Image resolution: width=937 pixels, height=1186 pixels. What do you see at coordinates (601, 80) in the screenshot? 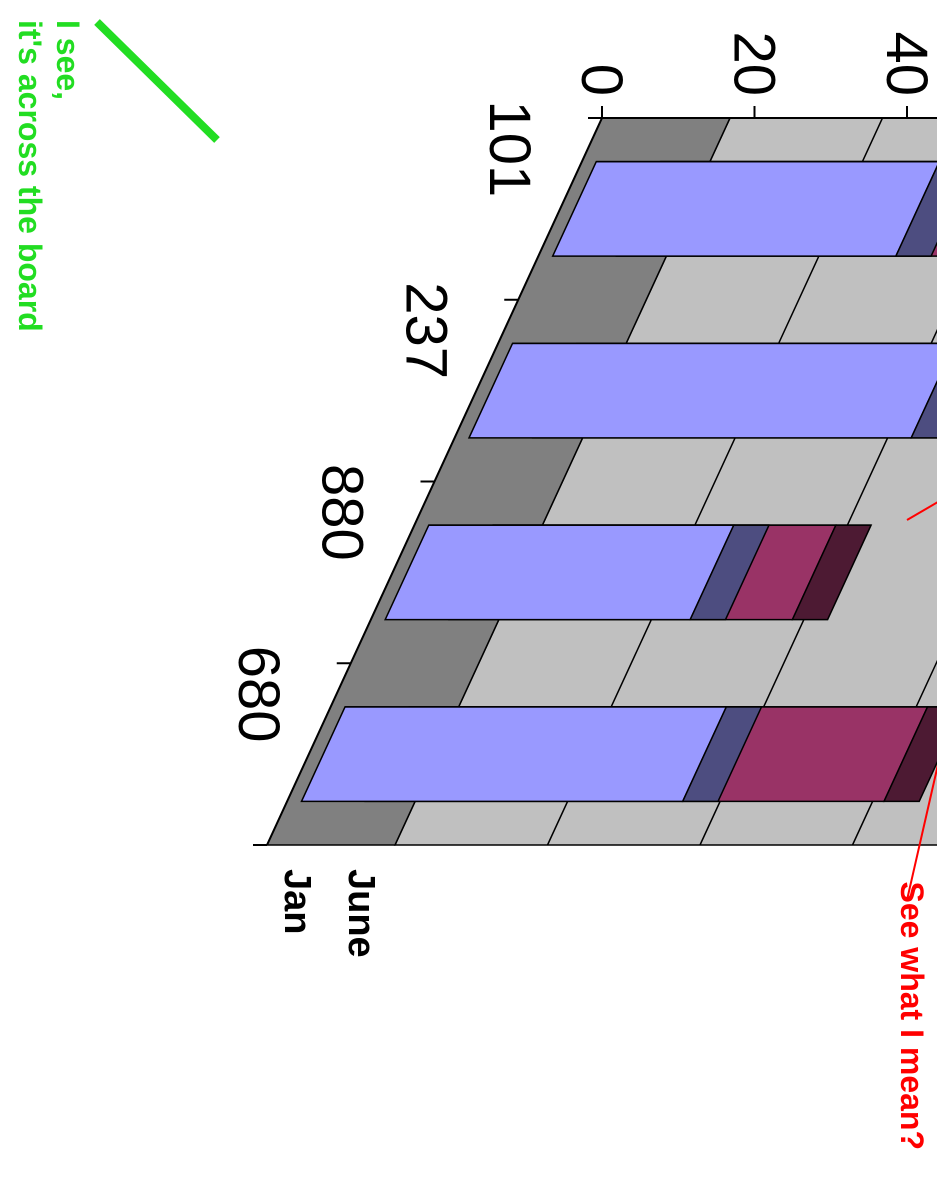
I see `y-tick-label: 0` at bounding box center [601, 80].